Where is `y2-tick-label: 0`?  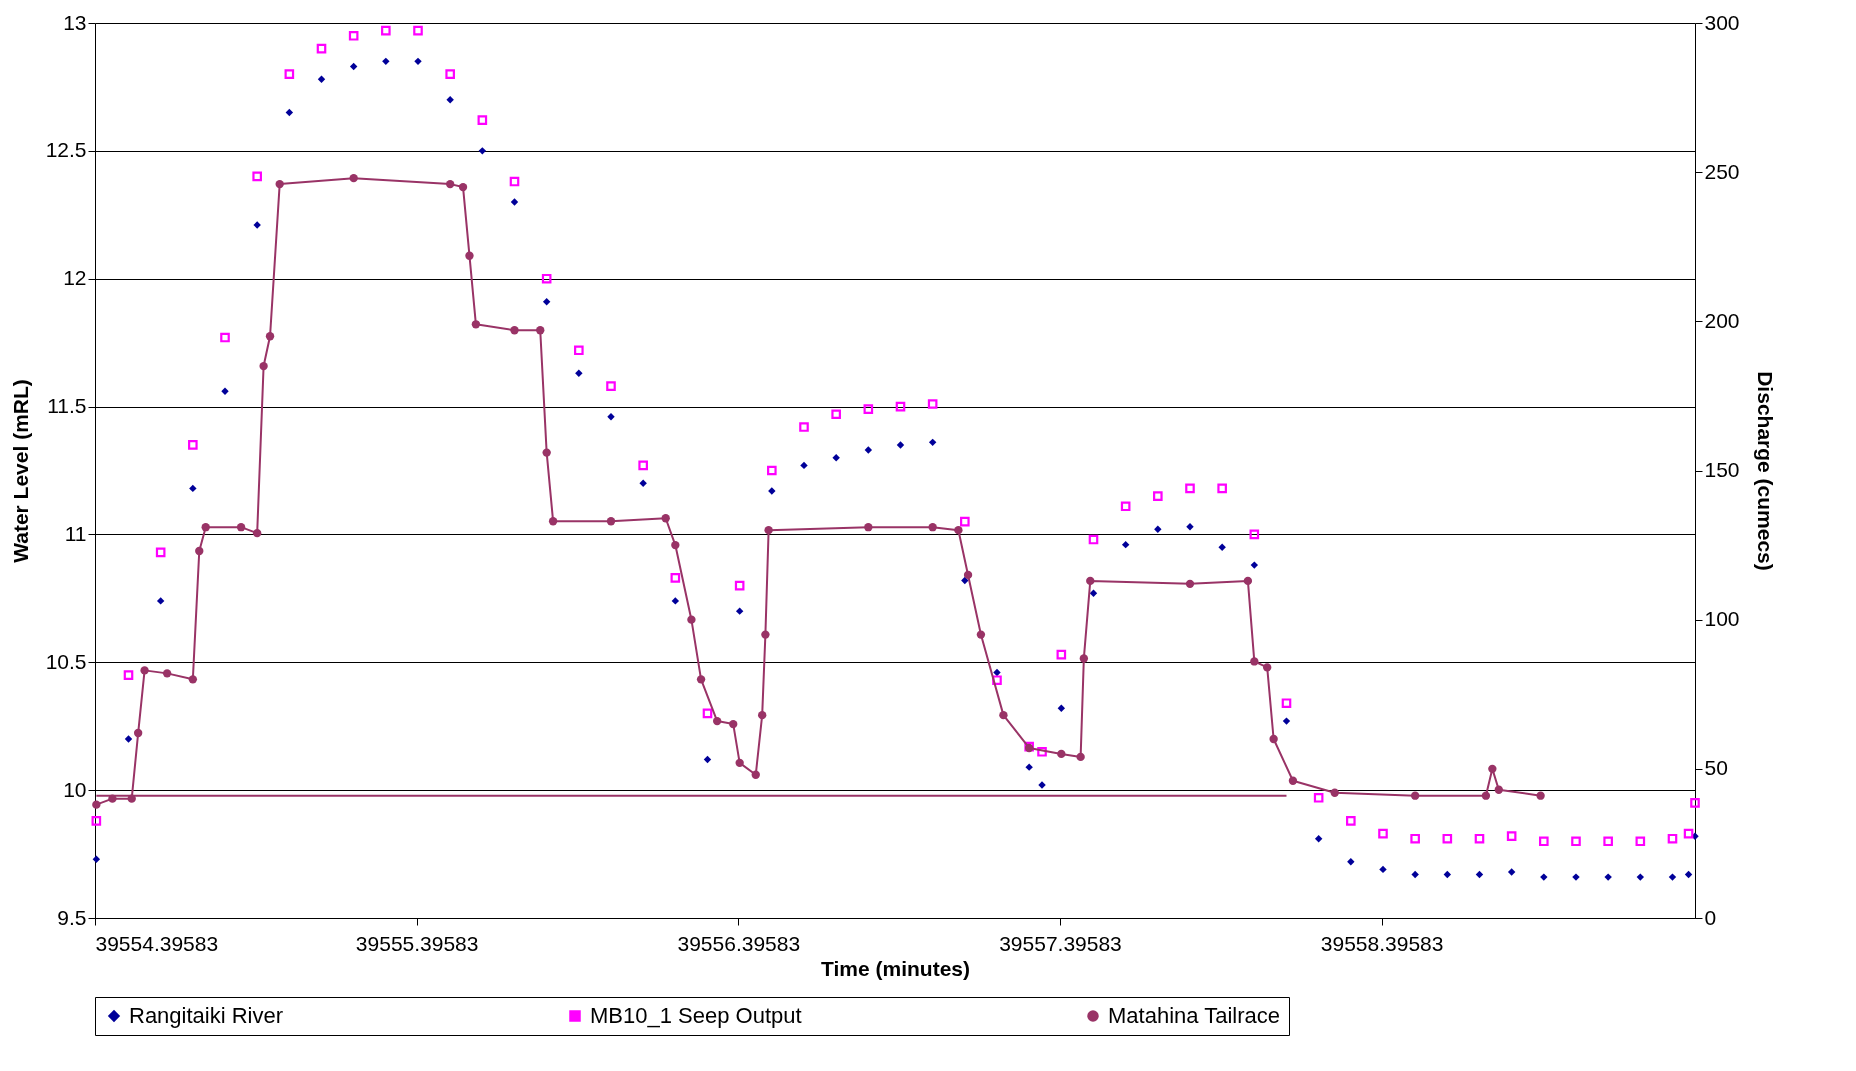
y2-tick-label: 0 is located at coordinates (1710, 917).